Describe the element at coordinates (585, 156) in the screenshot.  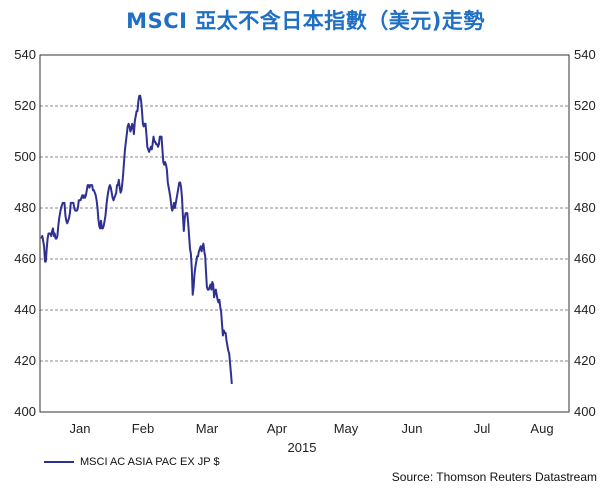
I see `y-tick-right-500: 500` at that location.